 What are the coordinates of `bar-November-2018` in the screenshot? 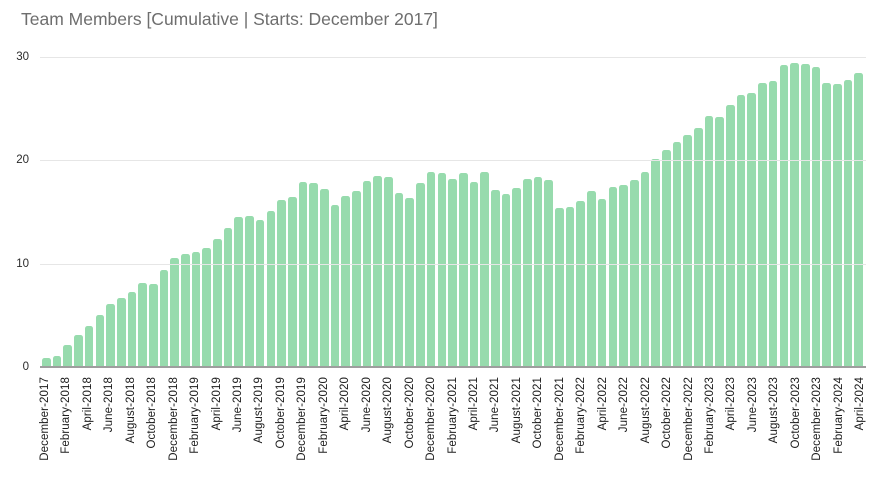 It's located at (164, 318).